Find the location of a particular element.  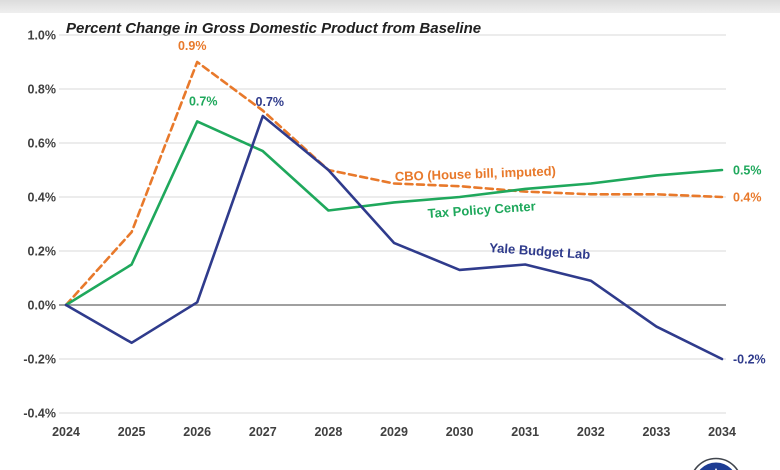

y-axis-tick-label: 0.6% is located at coordinates (42, 144).